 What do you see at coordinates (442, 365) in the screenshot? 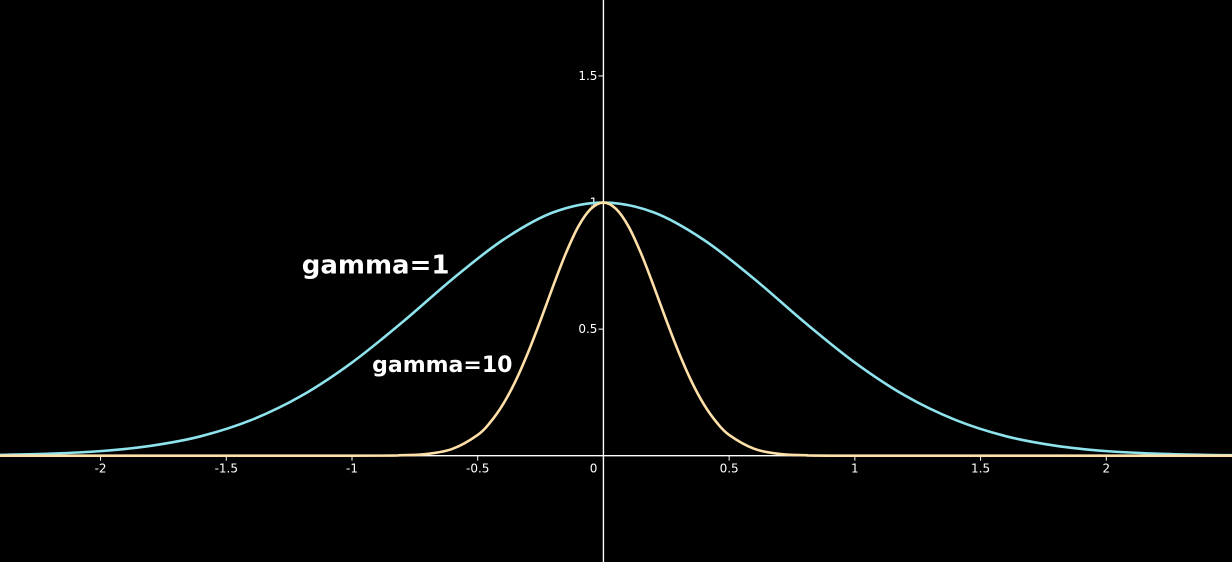
I see `annotation-label: gamma=10` at bounding box center [442, 365].